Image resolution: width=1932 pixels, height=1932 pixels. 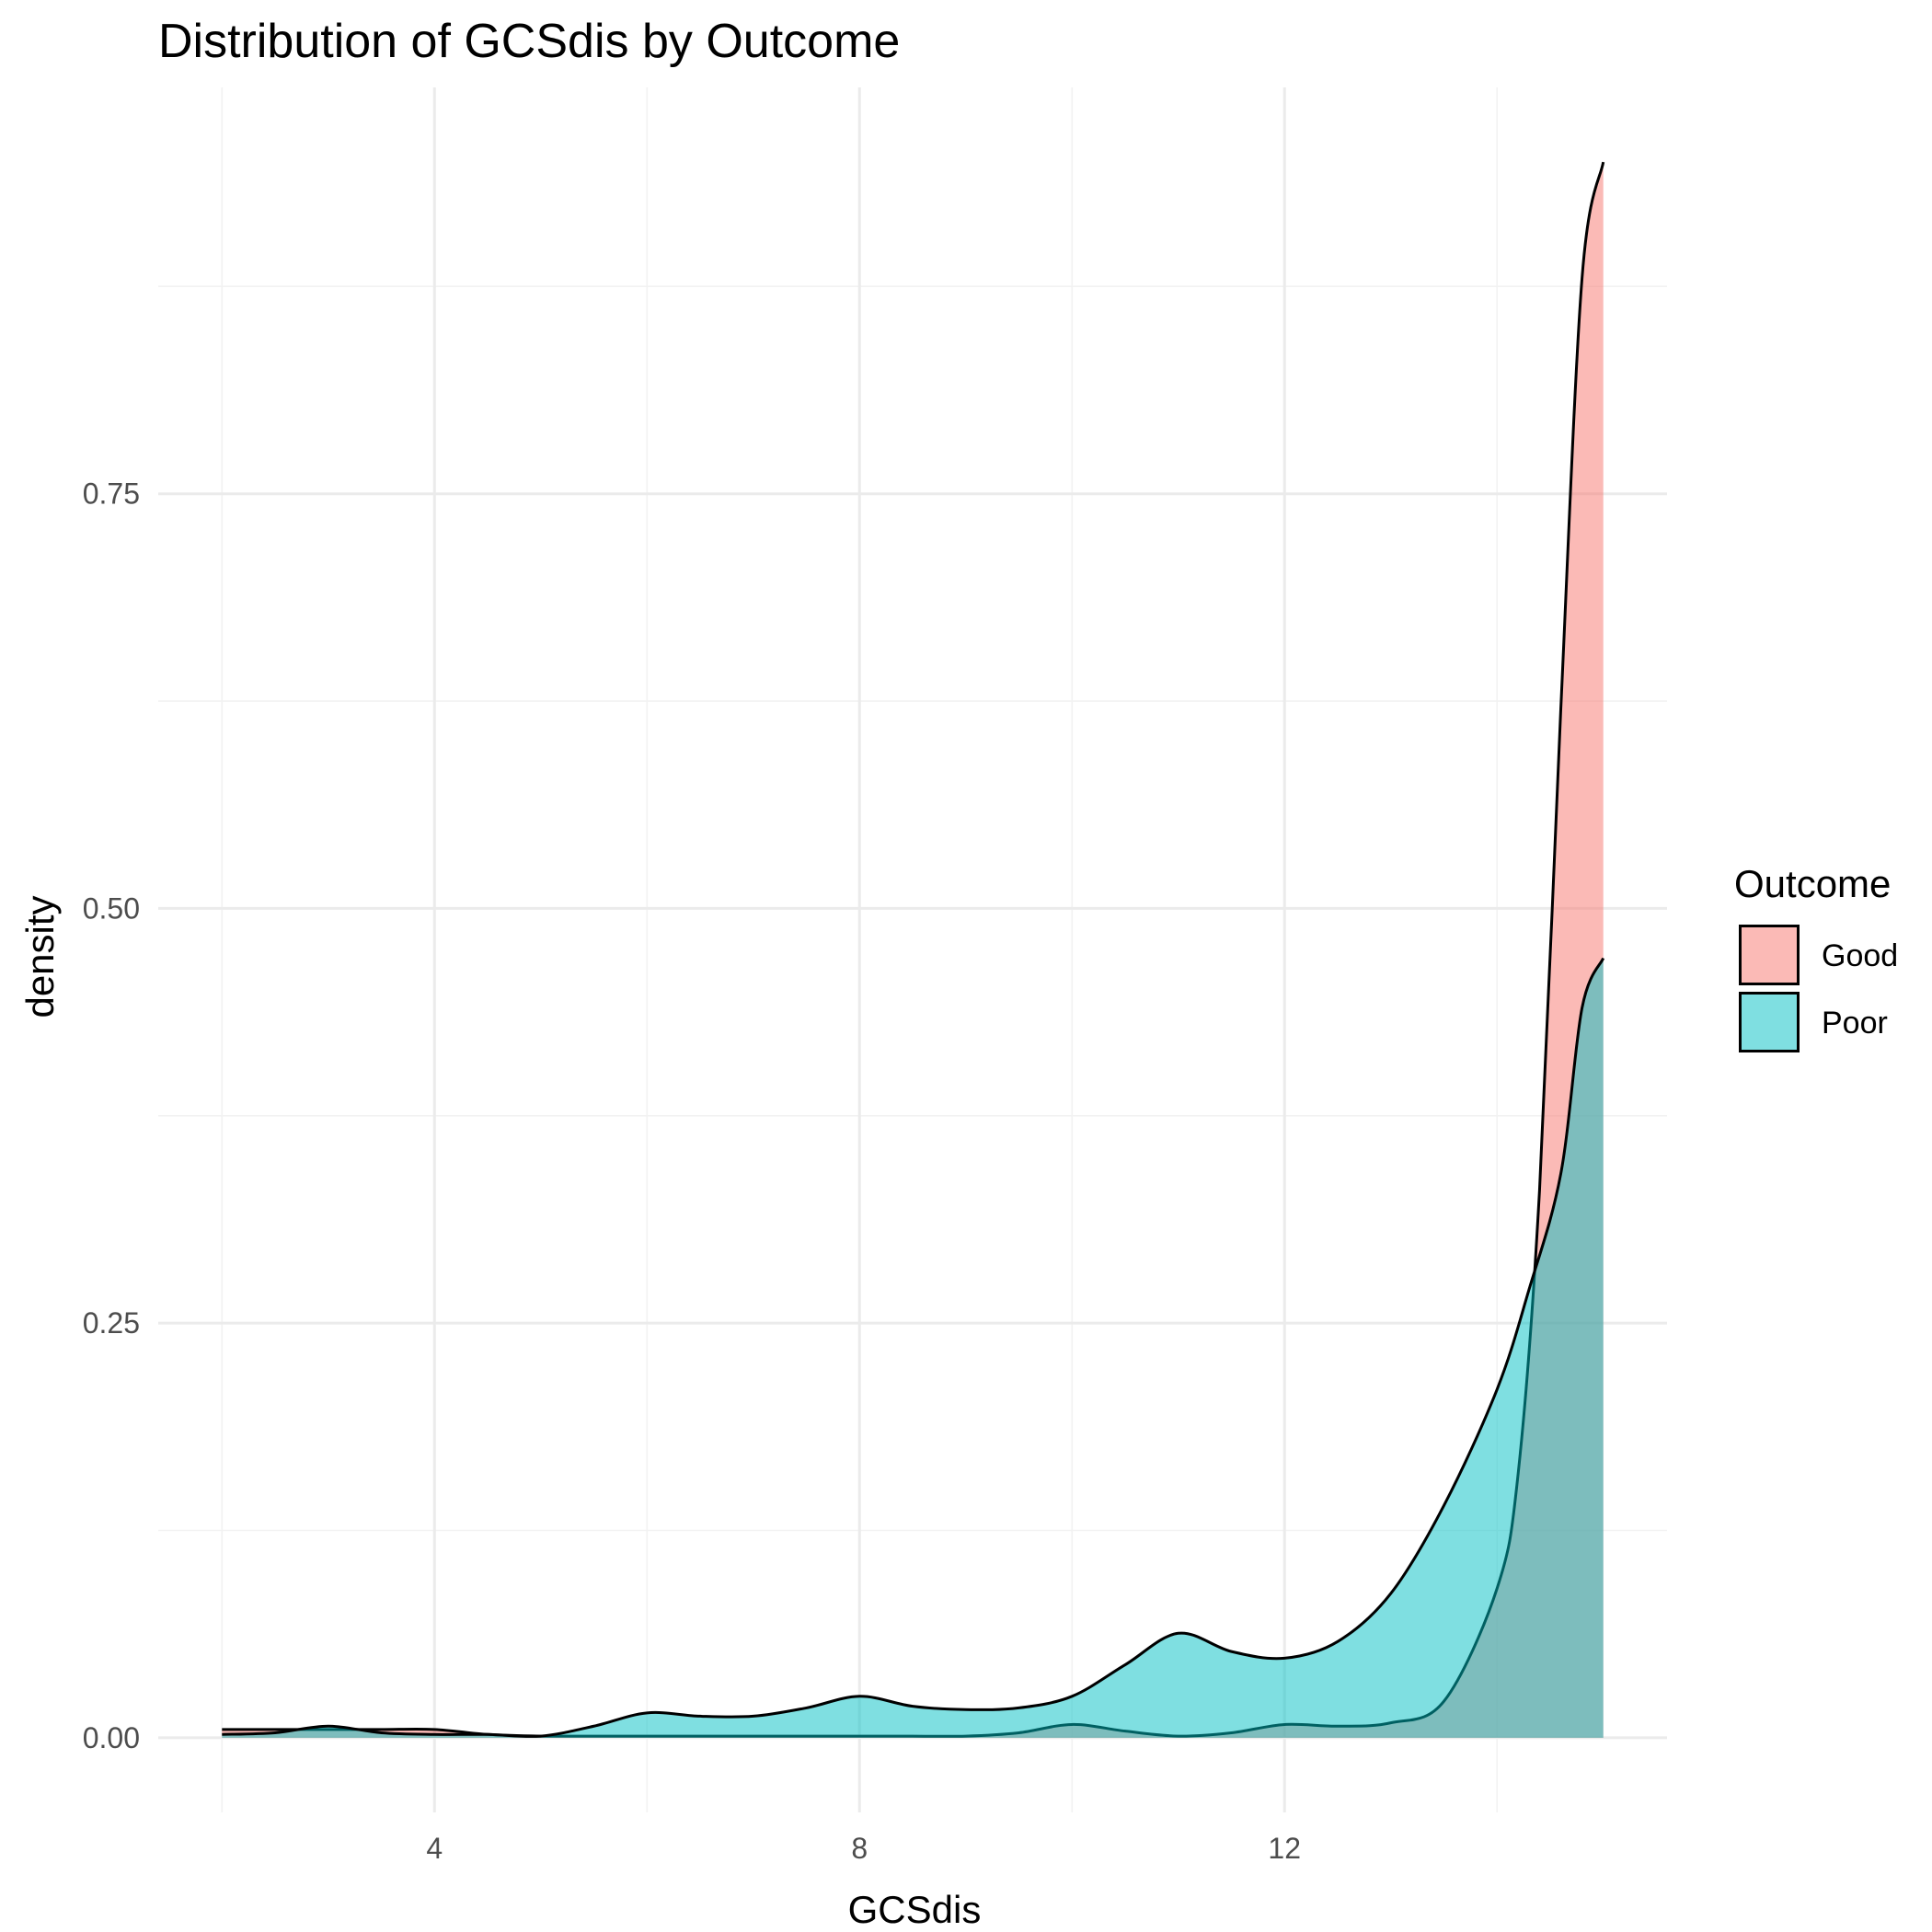 What do you see at coordinates (111, 494) in the screenshot?
I see `y-tick-label: 0.75` at bounding box center [111, 494].